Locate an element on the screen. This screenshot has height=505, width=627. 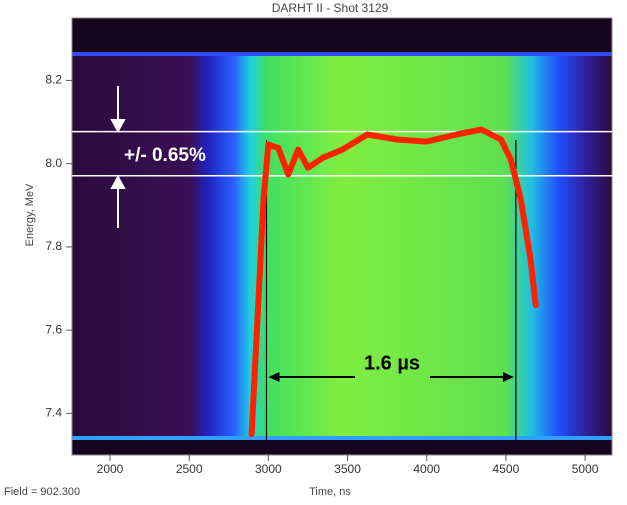
x-tick-label: 2000 is located at coordinates (110, 469).